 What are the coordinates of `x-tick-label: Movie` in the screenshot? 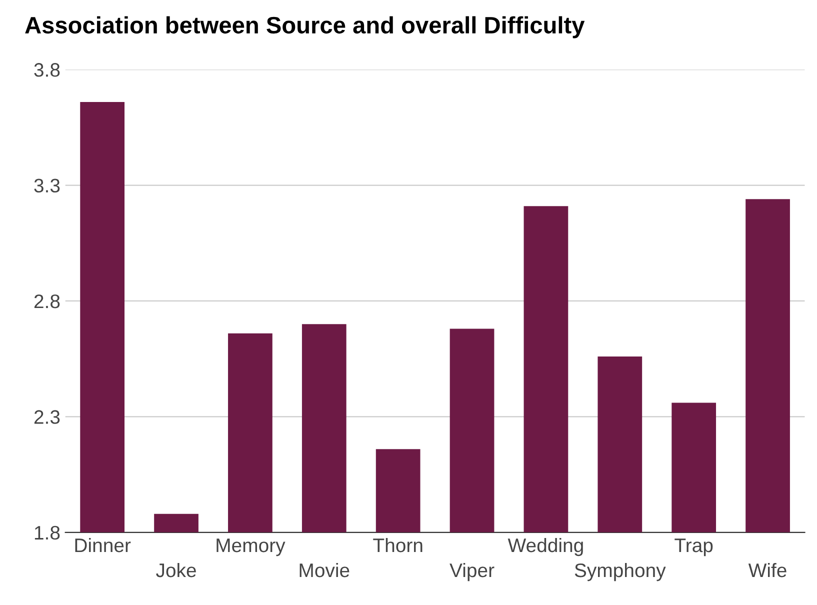 It's located at (325, 570).